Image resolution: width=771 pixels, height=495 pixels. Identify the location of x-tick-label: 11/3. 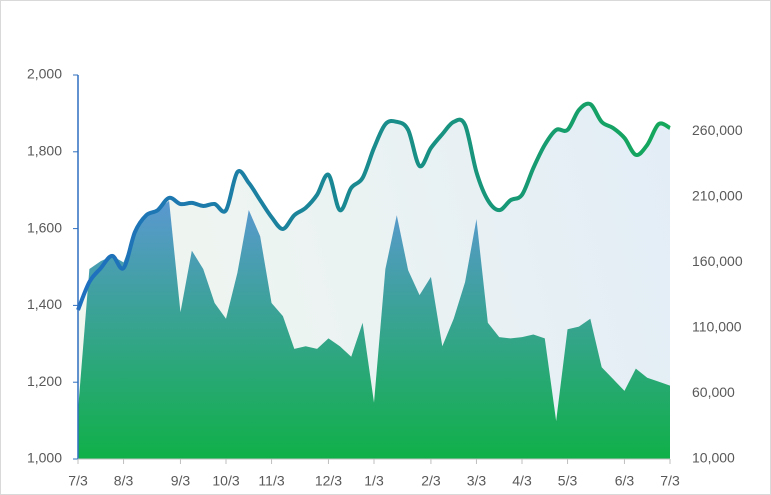
(271, 481).